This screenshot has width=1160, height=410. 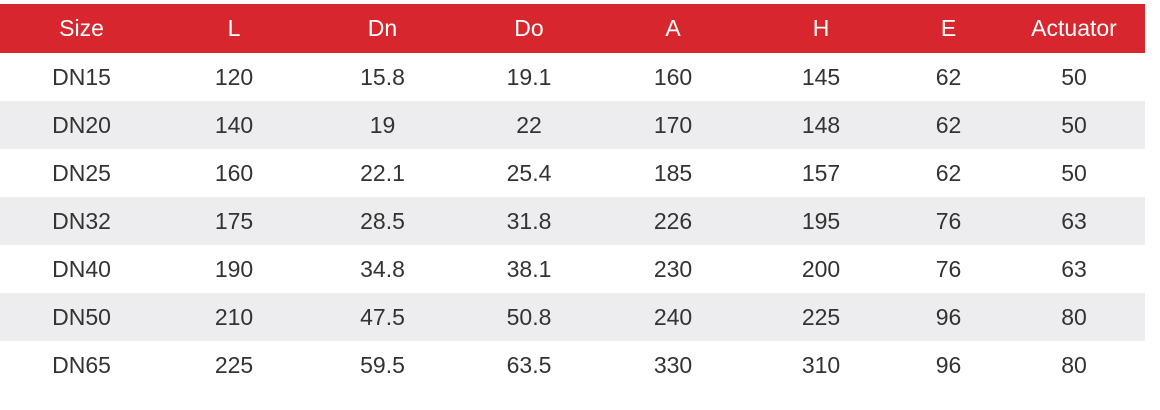 What do you see at coordinates (572, 269) in the screenshot?
I see `table-row: DN40 190 34.8 38.1 230 200 76 63` at bounding box center [572, 269].